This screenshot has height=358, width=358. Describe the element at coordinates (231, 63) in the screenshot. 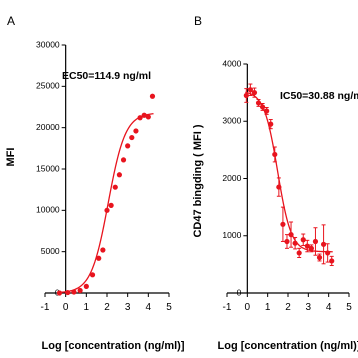

I see `y-tick-label: 4000` at that location.